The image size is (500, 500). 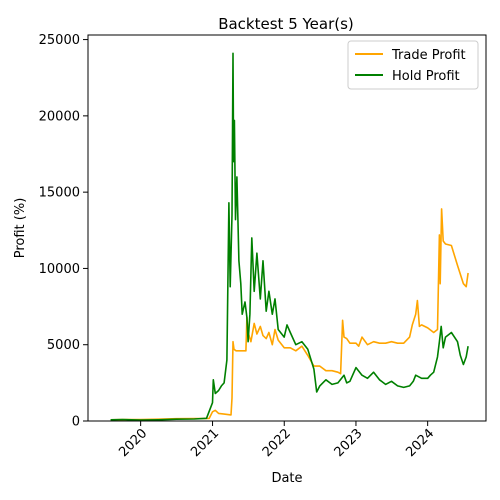 I want to click on y-axis-label: Profit (%), so click(x=20, y=228).